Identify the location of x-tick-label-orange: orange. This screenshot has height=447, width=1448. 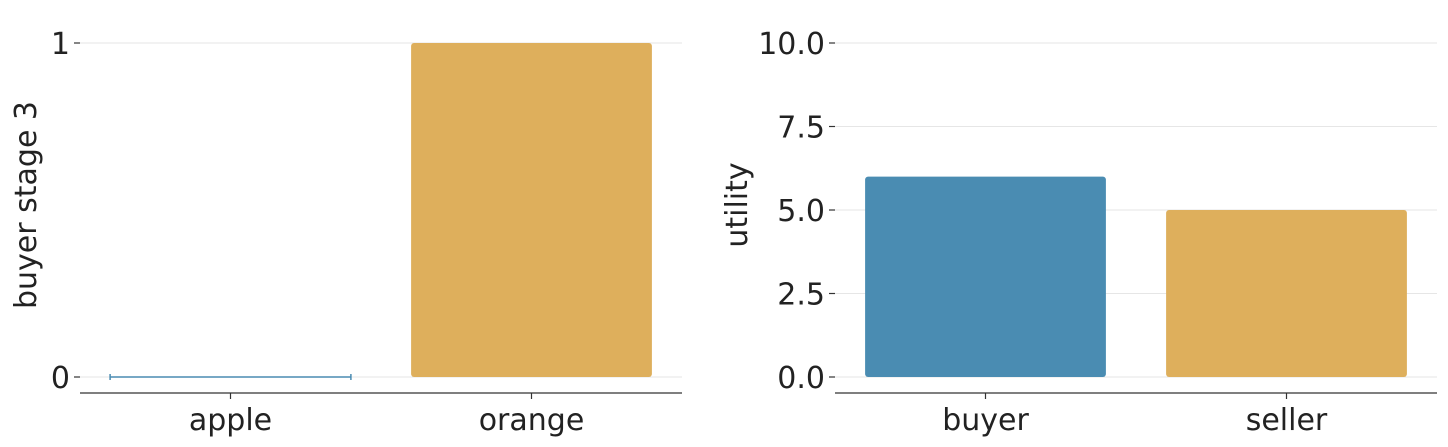
(532, 420).